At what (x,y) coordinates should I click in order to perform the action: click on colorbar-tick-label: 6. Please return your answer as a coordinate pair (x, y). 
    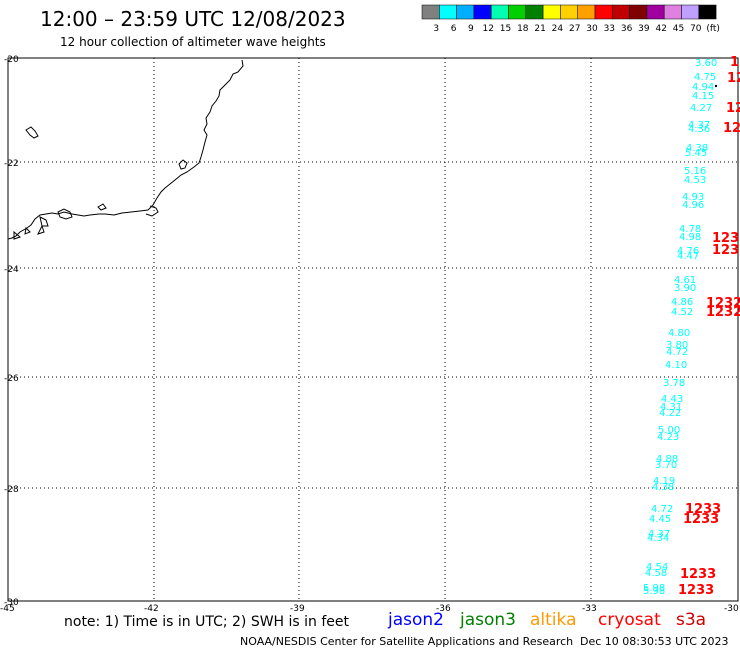
    Looking at the image, I should click on (454, 29).